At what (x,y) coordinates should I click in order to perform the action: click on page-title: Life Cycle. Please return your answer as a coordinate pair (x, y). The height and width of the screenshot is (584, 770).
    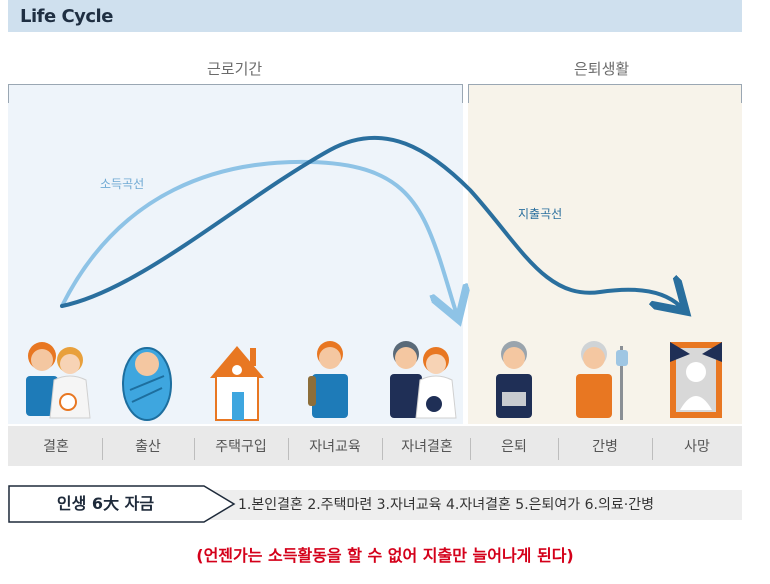
    Looking at the image, I should click on (66, 16).